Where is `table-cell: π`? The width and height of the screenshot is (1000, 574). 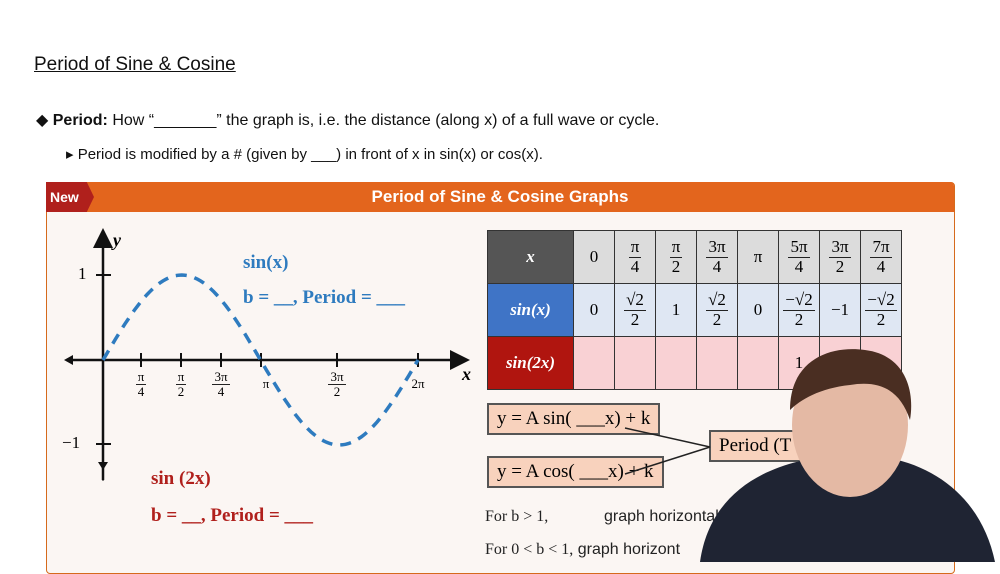
table-cell: π is located at coordinates (758, 257).